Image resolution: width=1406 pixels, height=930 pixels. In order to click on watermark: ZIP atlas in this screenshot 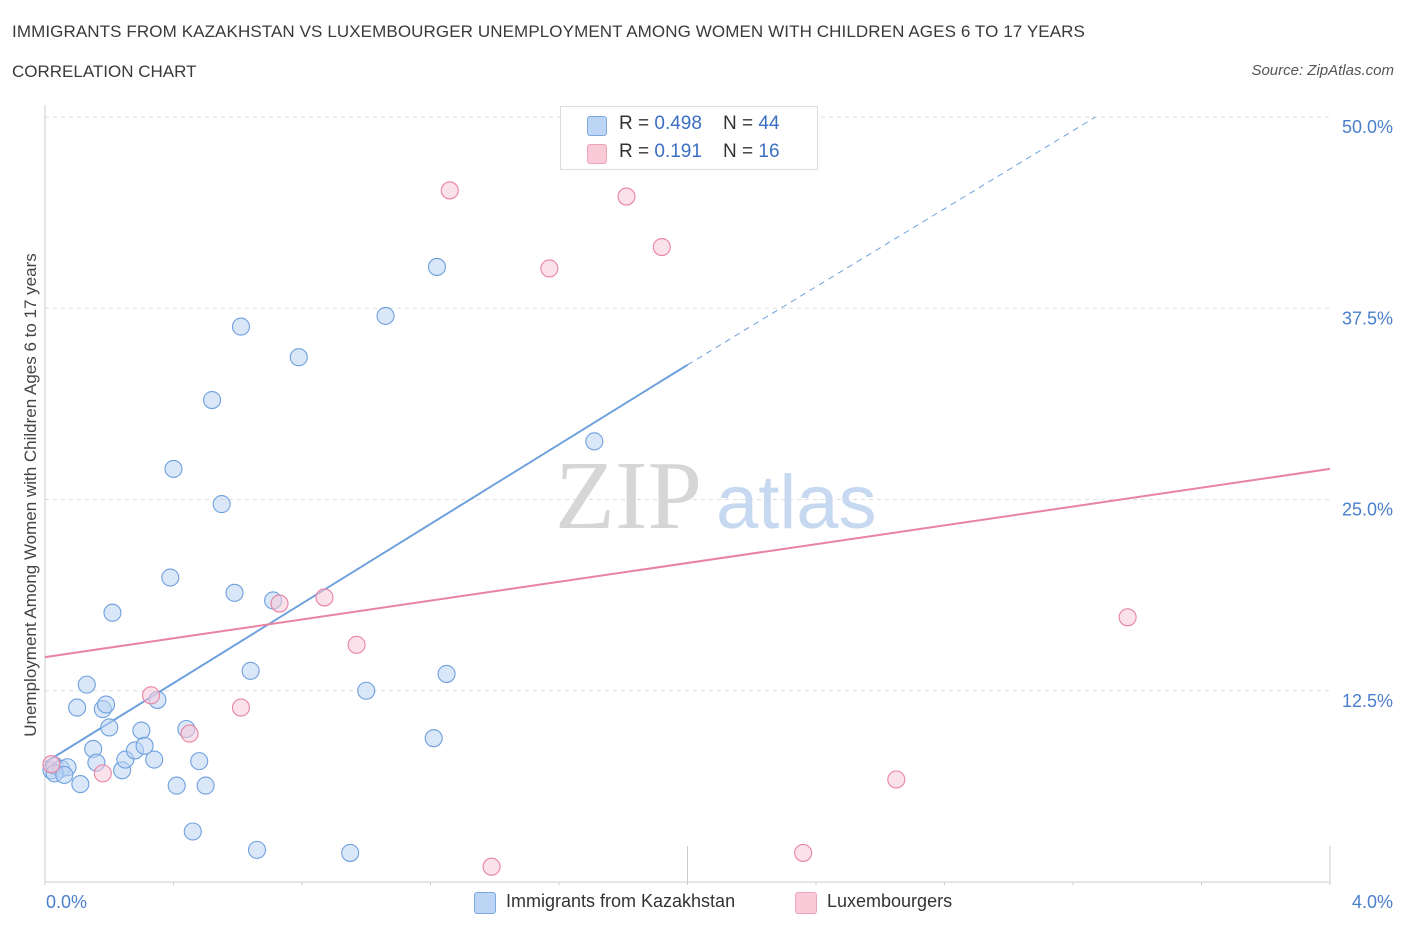, I will do `click(716, 496)`.